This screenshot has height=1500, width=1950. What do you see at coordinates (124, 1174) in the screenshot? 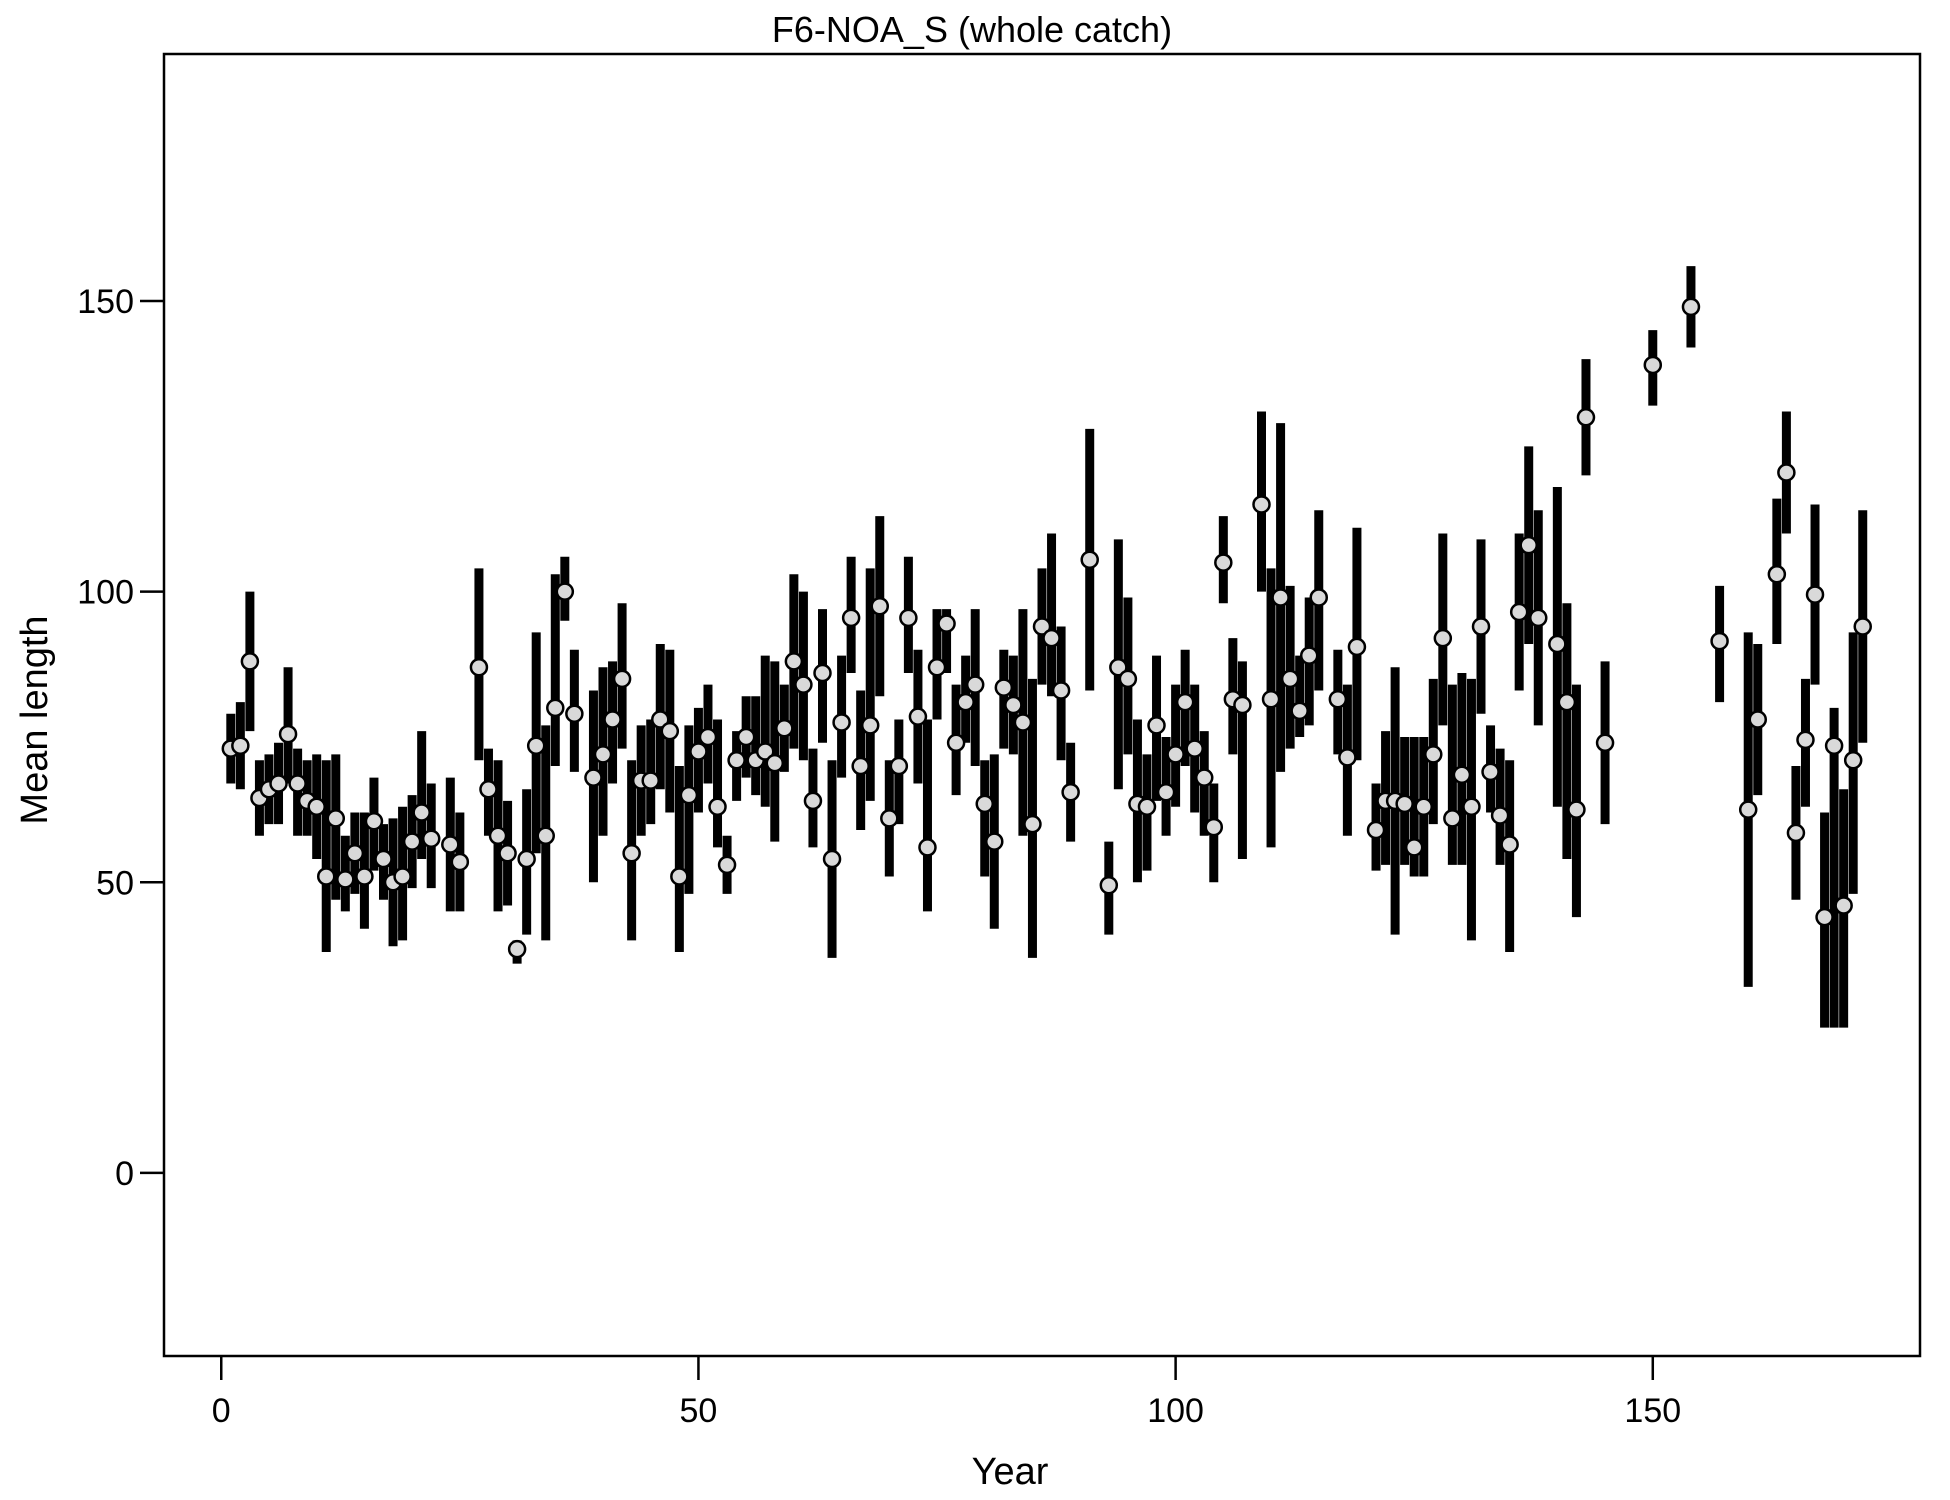
I see `y-tick-label: 0` at bounding box center [124, 1174].